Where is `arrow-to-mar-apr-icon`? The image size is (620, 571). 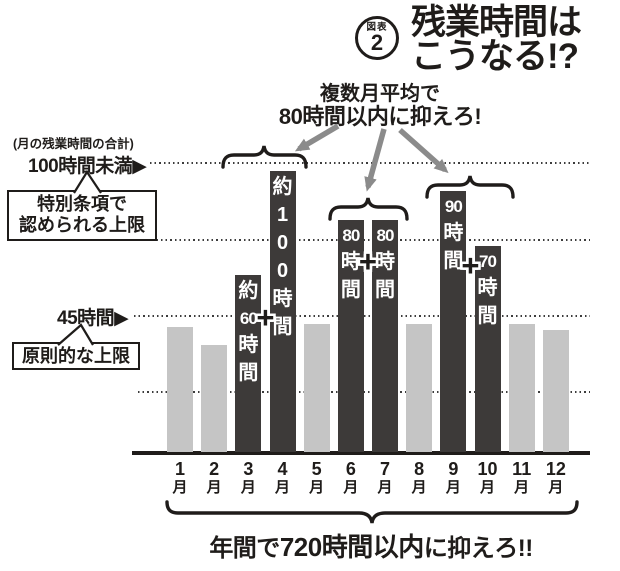
arrow-to-mar-apr-icon is located at coordinates (317, 137).